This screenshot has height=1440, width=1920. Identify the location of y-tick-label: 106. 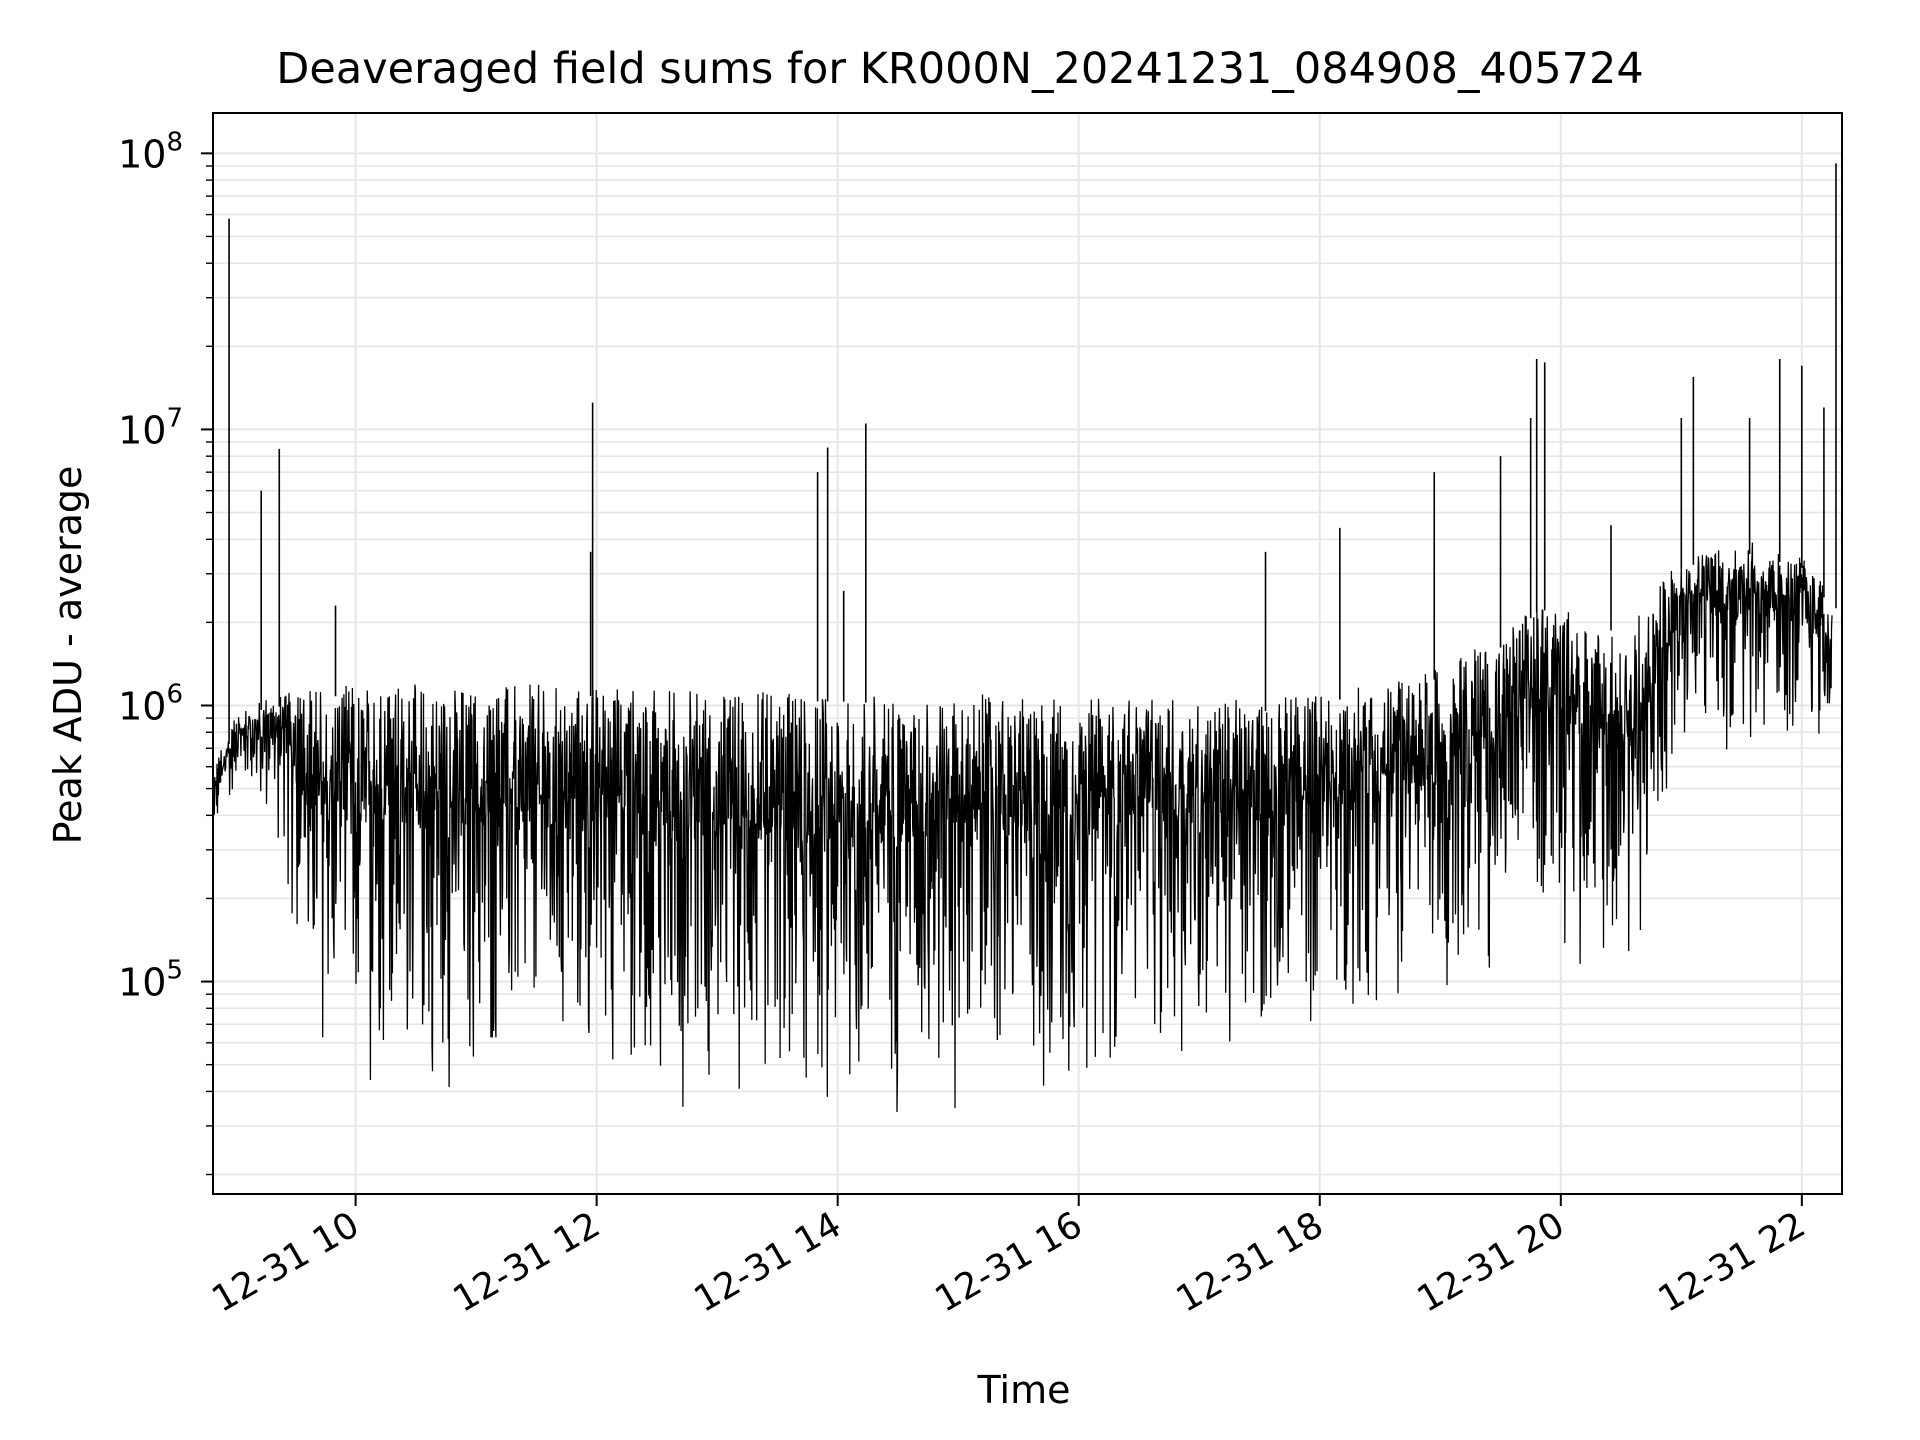
(150, 703).